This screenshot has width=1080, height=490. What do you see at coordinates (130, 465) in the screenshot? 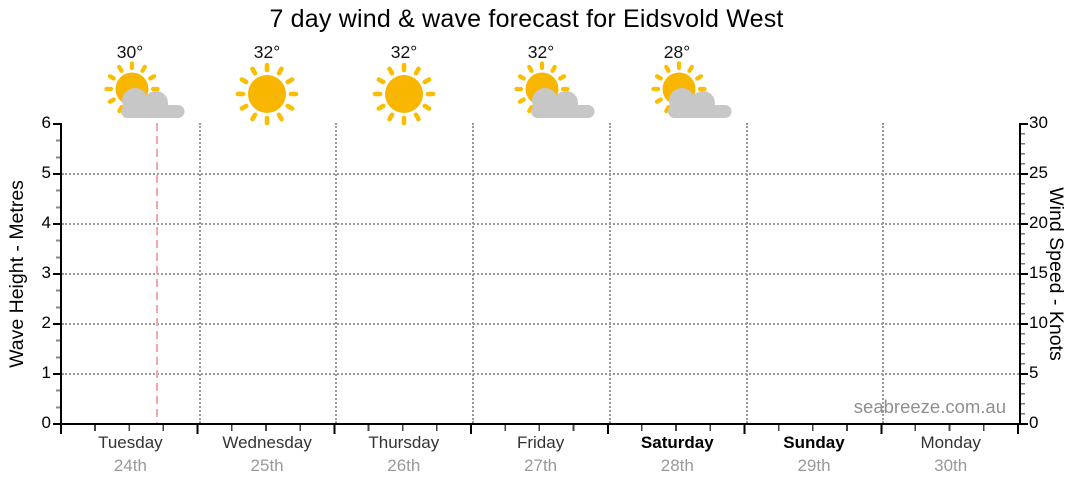
I see `date-label: 24th` at bounding box center [130, 465].